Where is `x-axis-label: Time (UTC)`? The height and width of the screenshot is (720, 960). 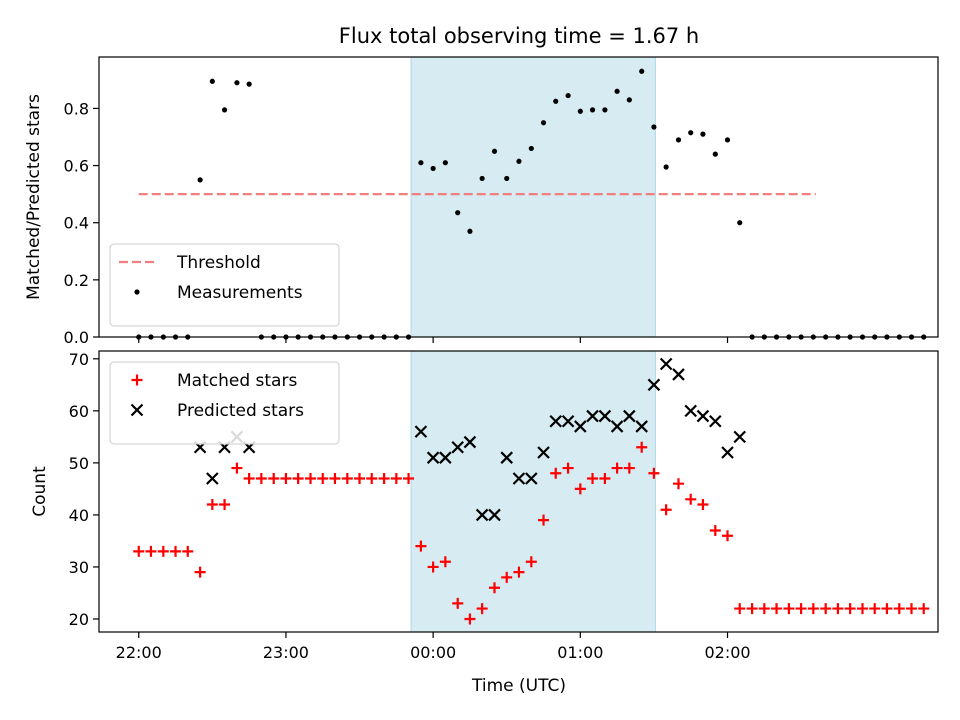 x-axis-label: Time (UTC) is located at coordinates (518, 686).